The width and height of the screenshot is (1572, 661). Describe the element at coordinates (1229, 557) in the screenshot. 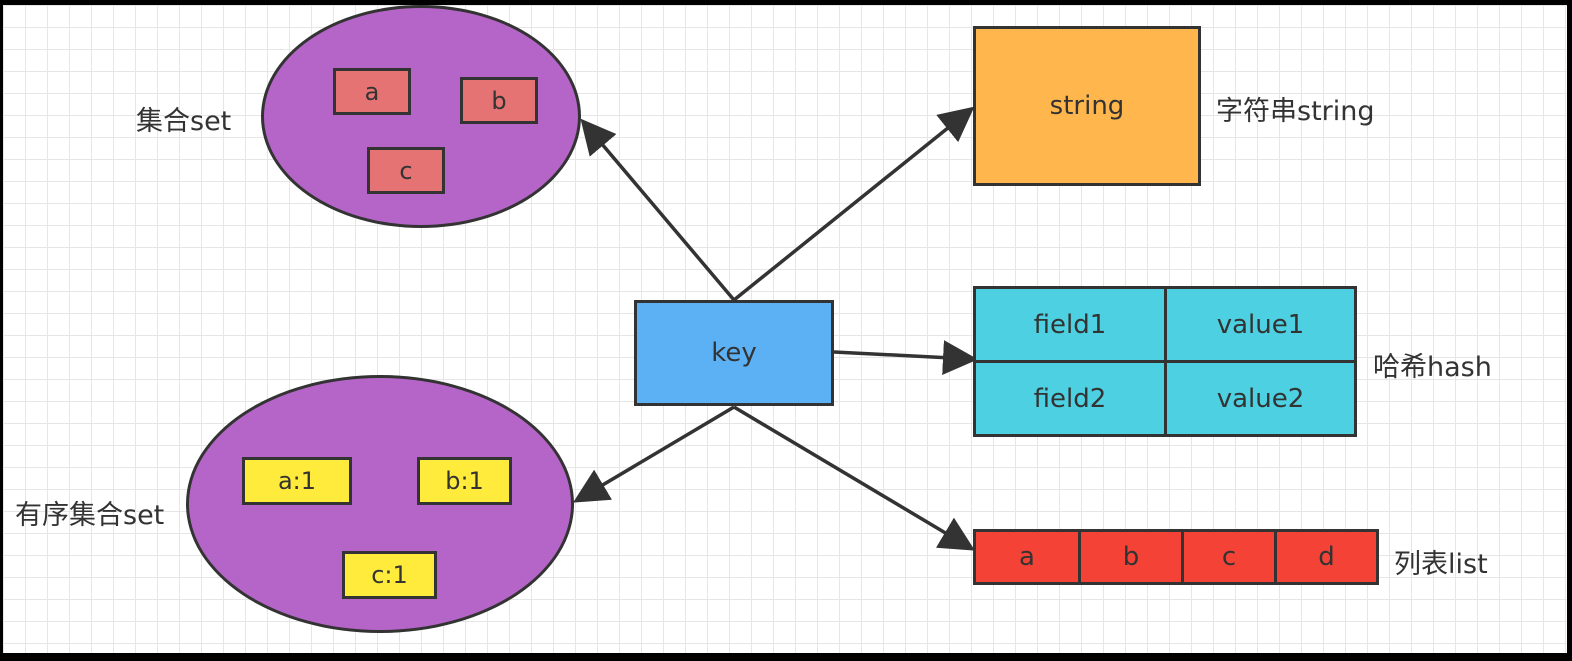

I see `list-item-c: c` at that location.